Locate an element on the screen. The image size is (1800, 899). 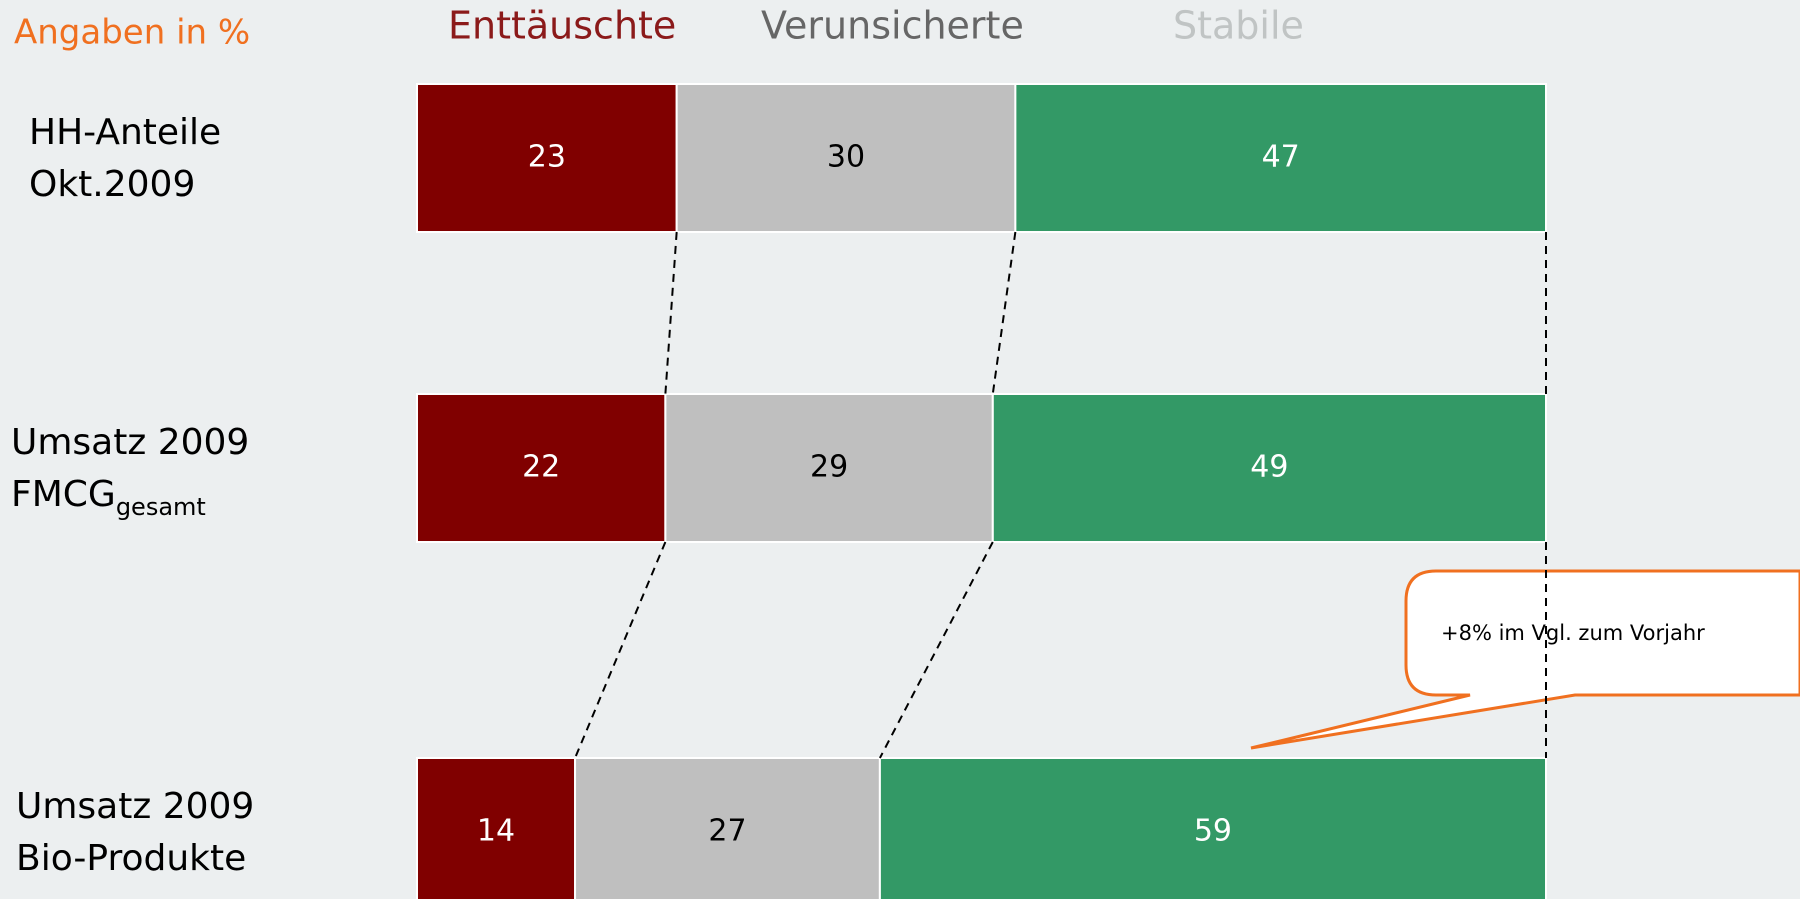
callout-bubble is located at coordinates (1525, 659).